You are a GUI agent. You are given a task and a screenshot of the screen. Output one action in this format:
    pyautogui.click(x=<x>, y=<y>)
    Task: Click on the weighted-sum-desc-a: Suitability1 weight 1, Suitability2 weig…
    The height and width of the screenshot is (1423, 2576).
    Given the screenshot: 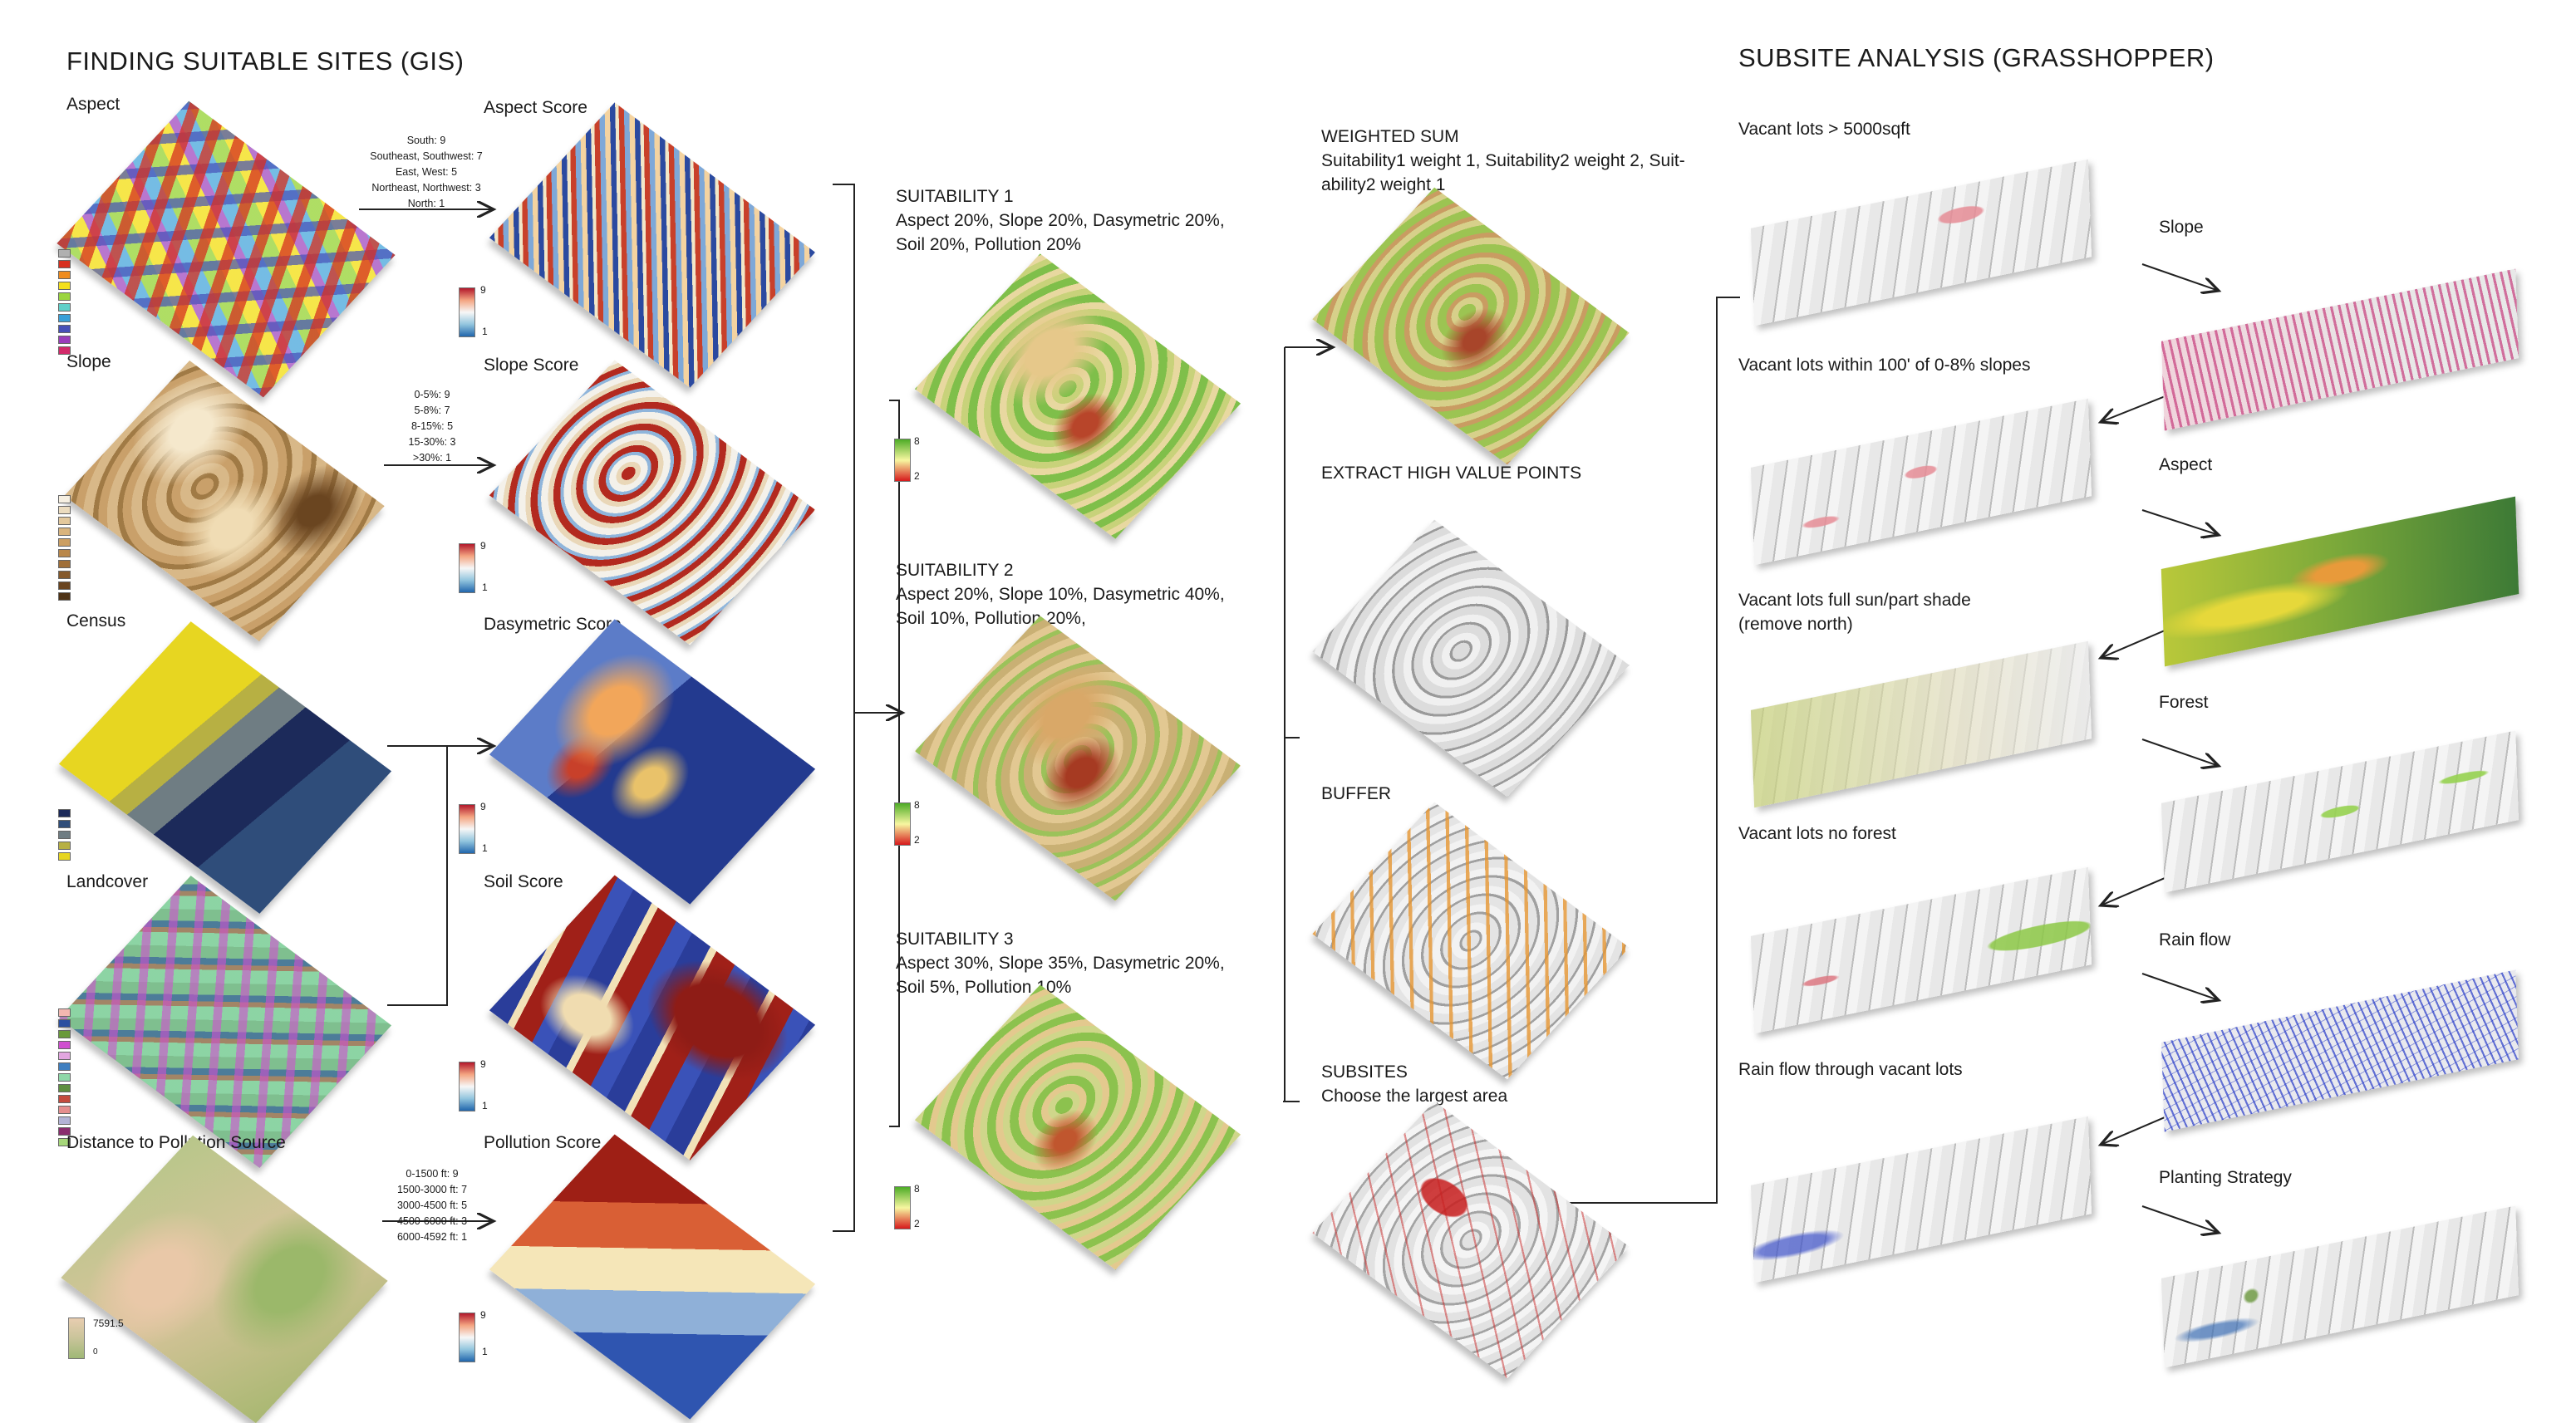 What is the action you would take?
    pyautogui.click(x=1503, y=160)
    